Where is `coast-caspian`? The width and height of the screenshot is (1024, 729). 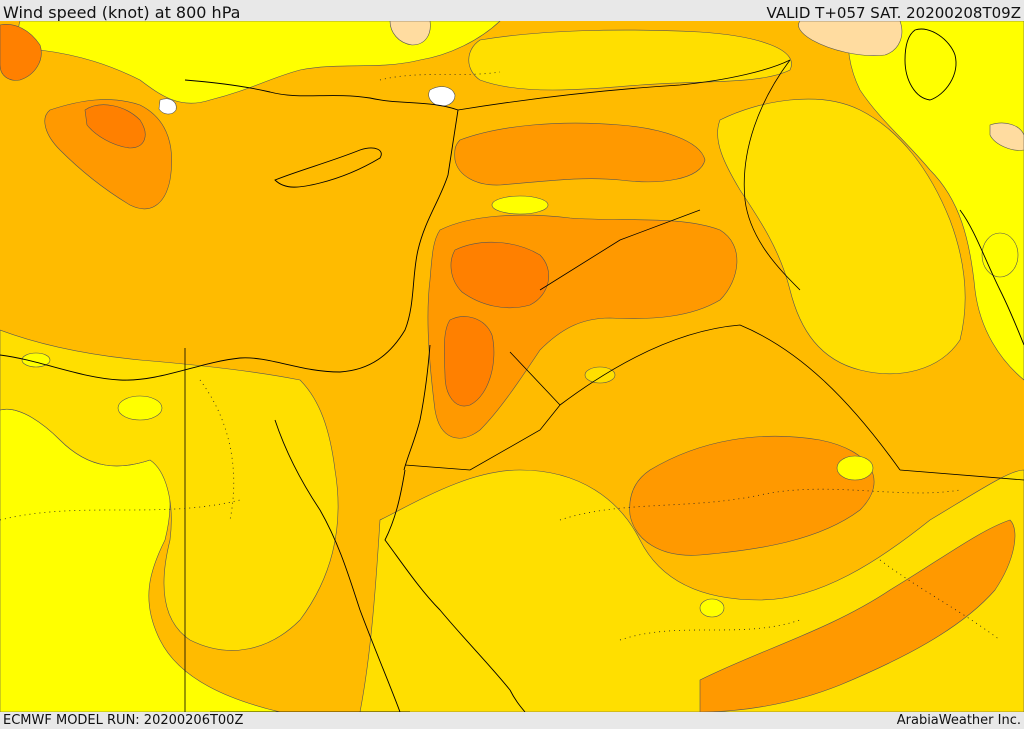 coast-caspian is located at coordinates (930, 64).